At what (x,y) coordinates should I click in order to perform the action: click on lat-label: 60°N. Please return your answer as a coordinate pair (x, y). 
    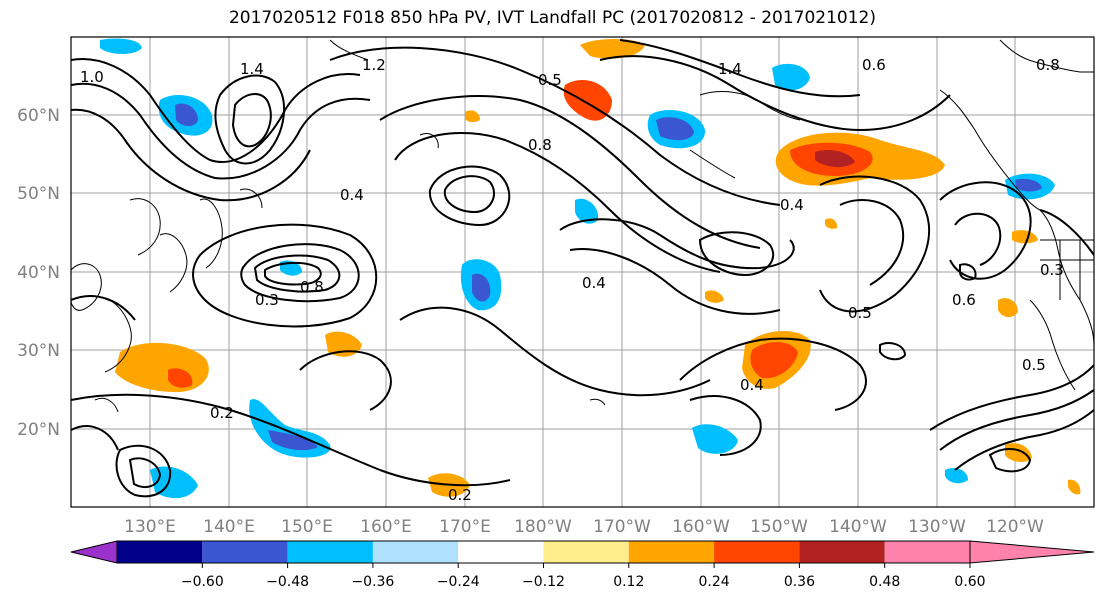
    Looking at the image, I should click on (38, 116).